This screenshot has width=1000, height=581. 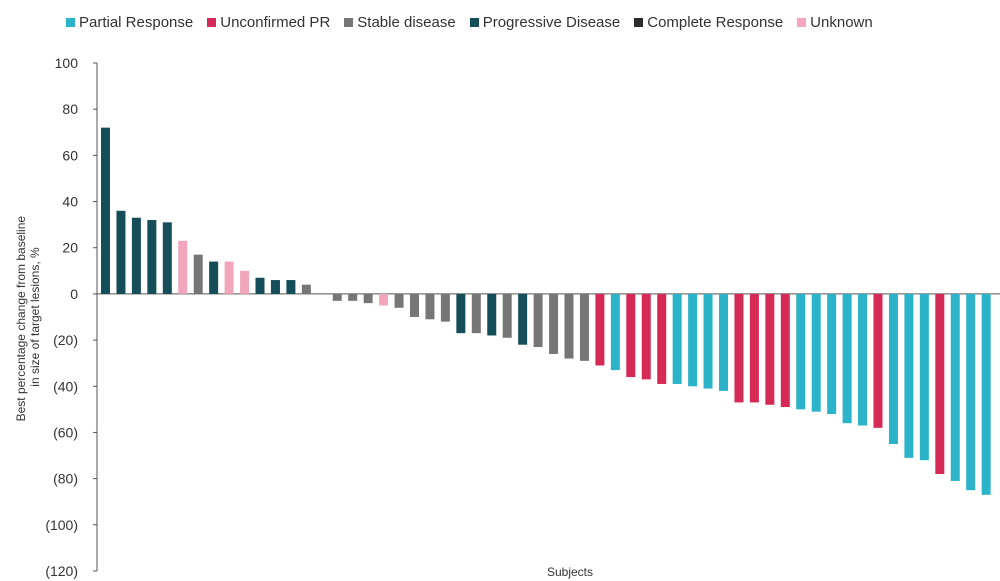 I want to click on legend-label: Progressive Disease, so click(x=551, y=22).